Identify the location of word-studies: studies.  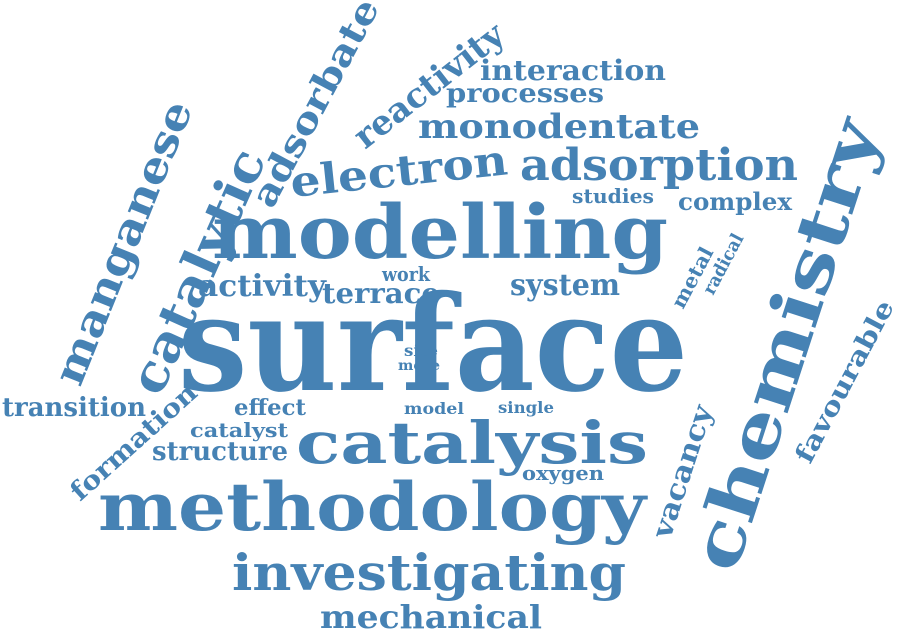
(613, 196).